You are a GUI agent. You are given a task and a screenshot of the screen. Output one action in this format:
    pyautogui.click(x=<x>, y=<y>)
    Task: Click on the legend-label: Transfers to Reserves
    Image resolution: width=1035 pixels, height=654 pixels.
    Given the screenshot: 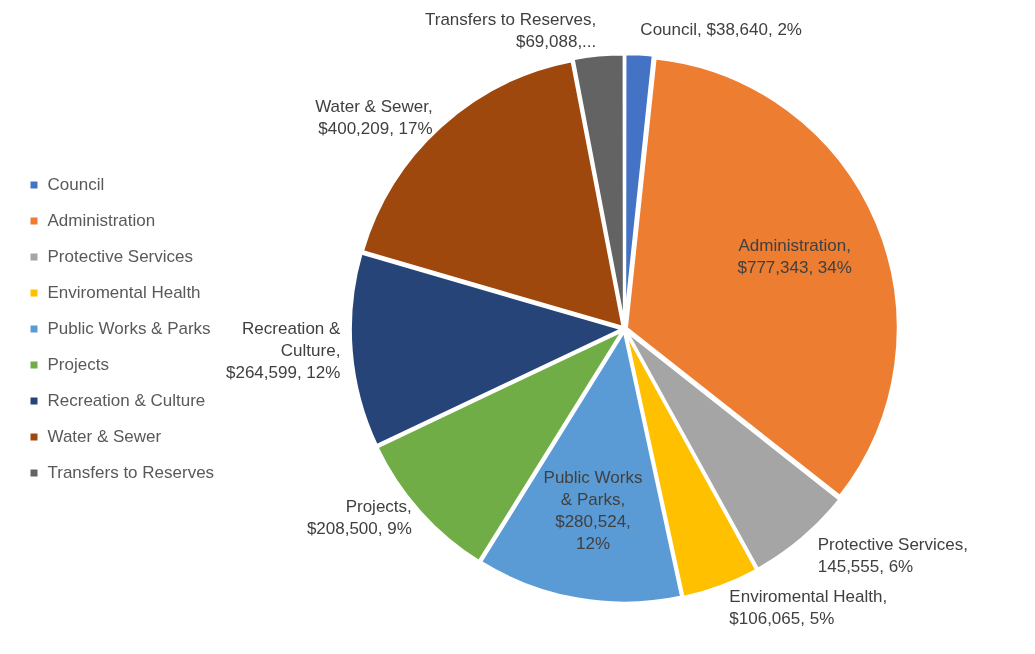 What is the action you would take?
    pyautogui.click(x=131, y=472)
    